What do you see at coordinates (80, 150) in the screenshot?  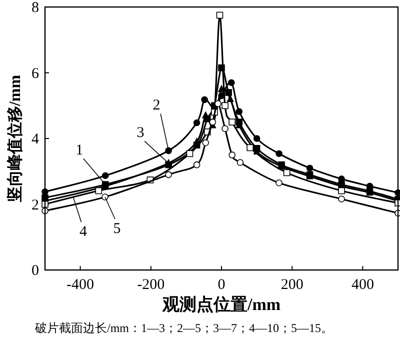 I see `series-label: 1` at bounding box center [80, 150].